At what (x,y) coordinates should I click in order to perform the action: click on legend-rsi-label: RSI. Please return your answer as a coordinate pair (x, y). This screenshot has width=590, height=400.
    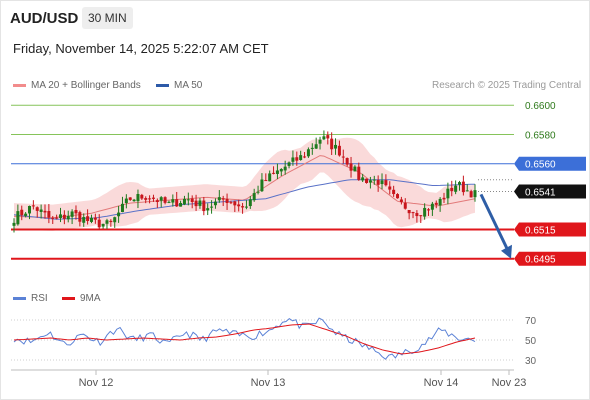
    Looking at the image, I should click on (39, 298).